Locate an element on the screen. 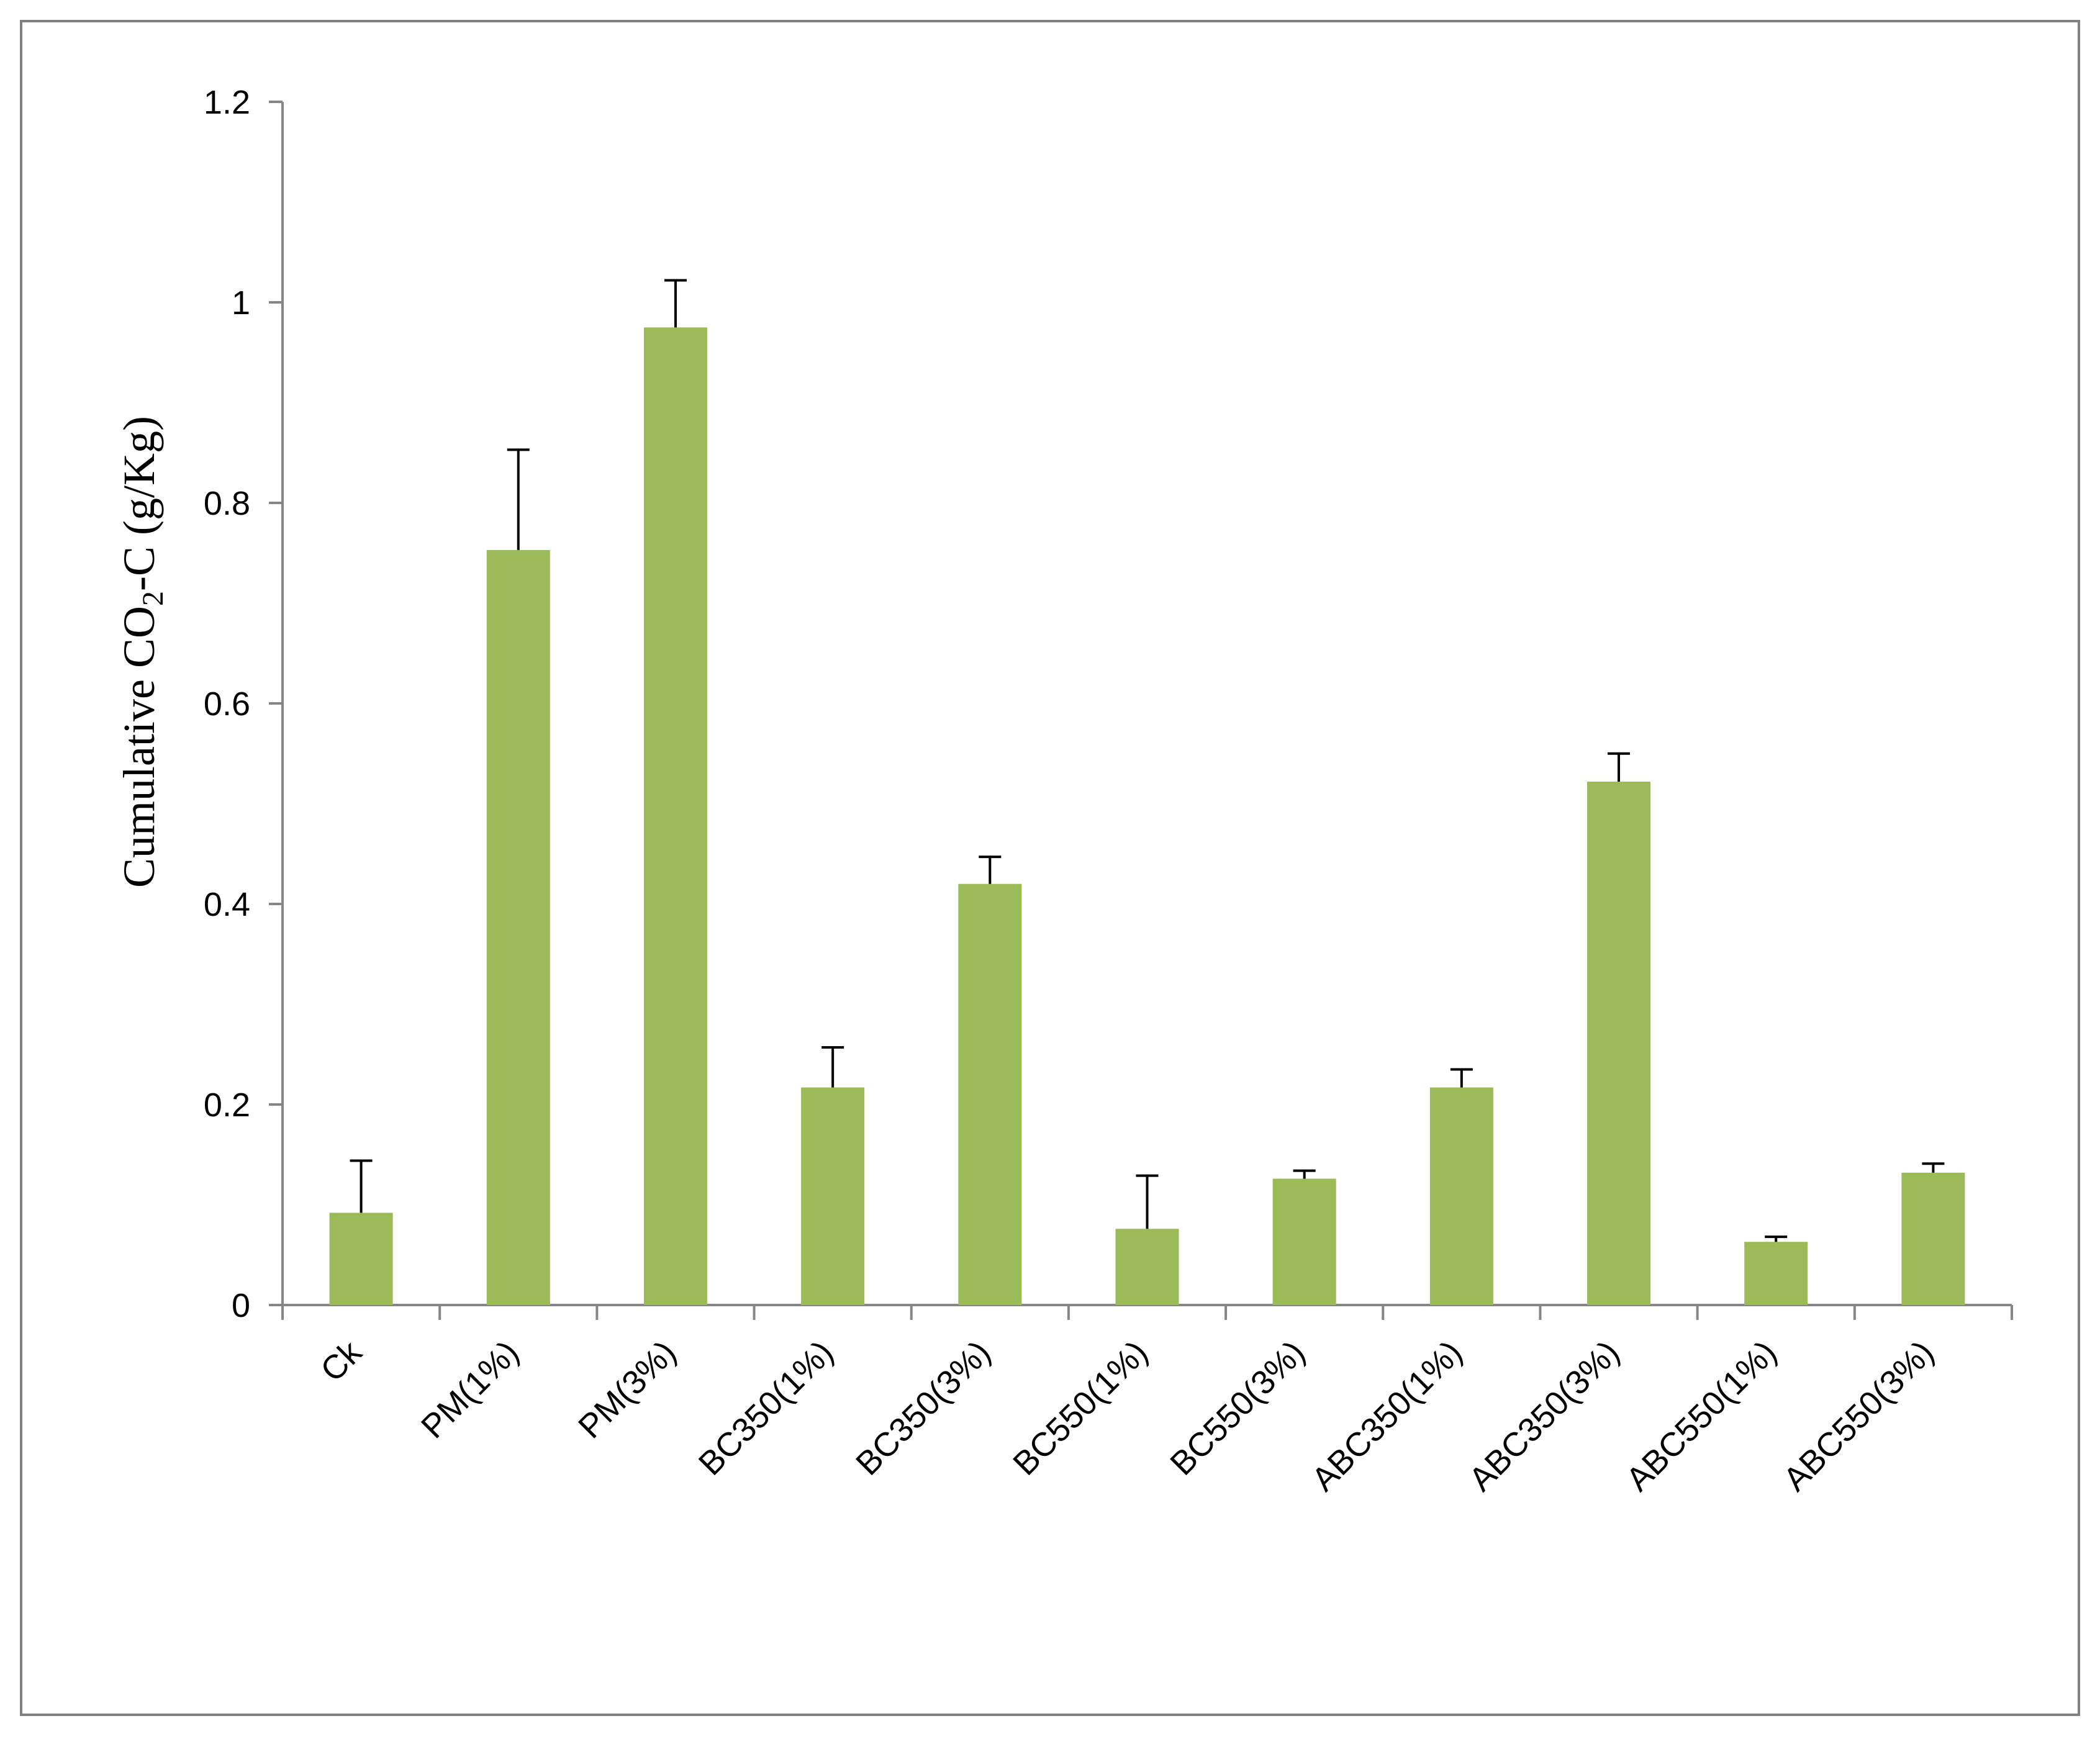  y-axis-title-group: Cumulative CO2-C (g/Kg) is located at coordinates (142, 652).